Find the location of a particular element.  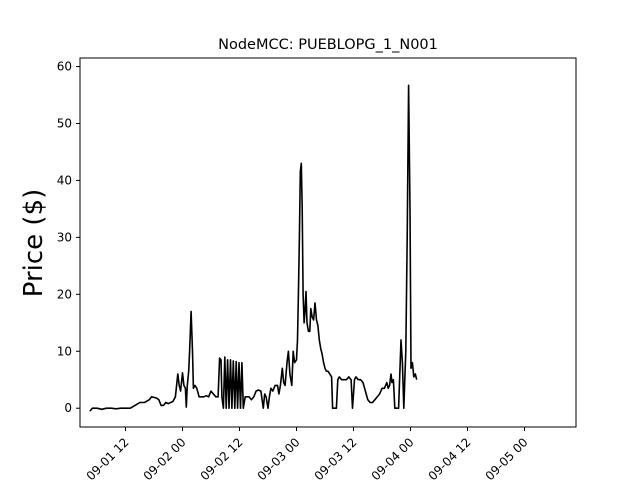

x-tick-label: 09-04 12 is located at coordinates (450, 457).